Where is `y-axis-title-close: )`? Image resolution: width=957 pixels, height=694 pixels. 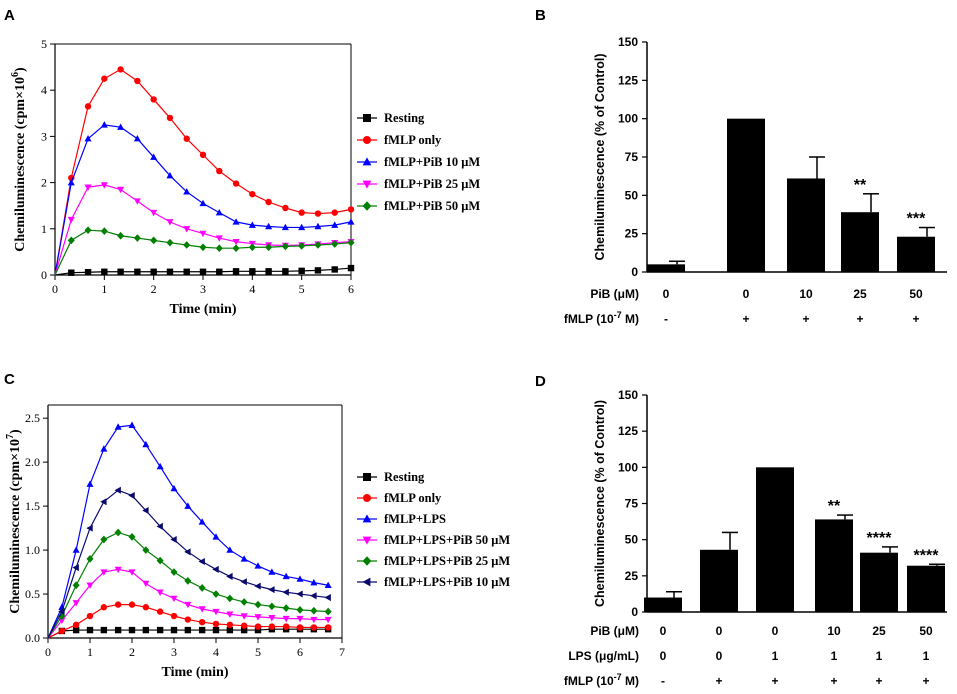 y-axis-title-close: ) is located at coordinates (20, 69).